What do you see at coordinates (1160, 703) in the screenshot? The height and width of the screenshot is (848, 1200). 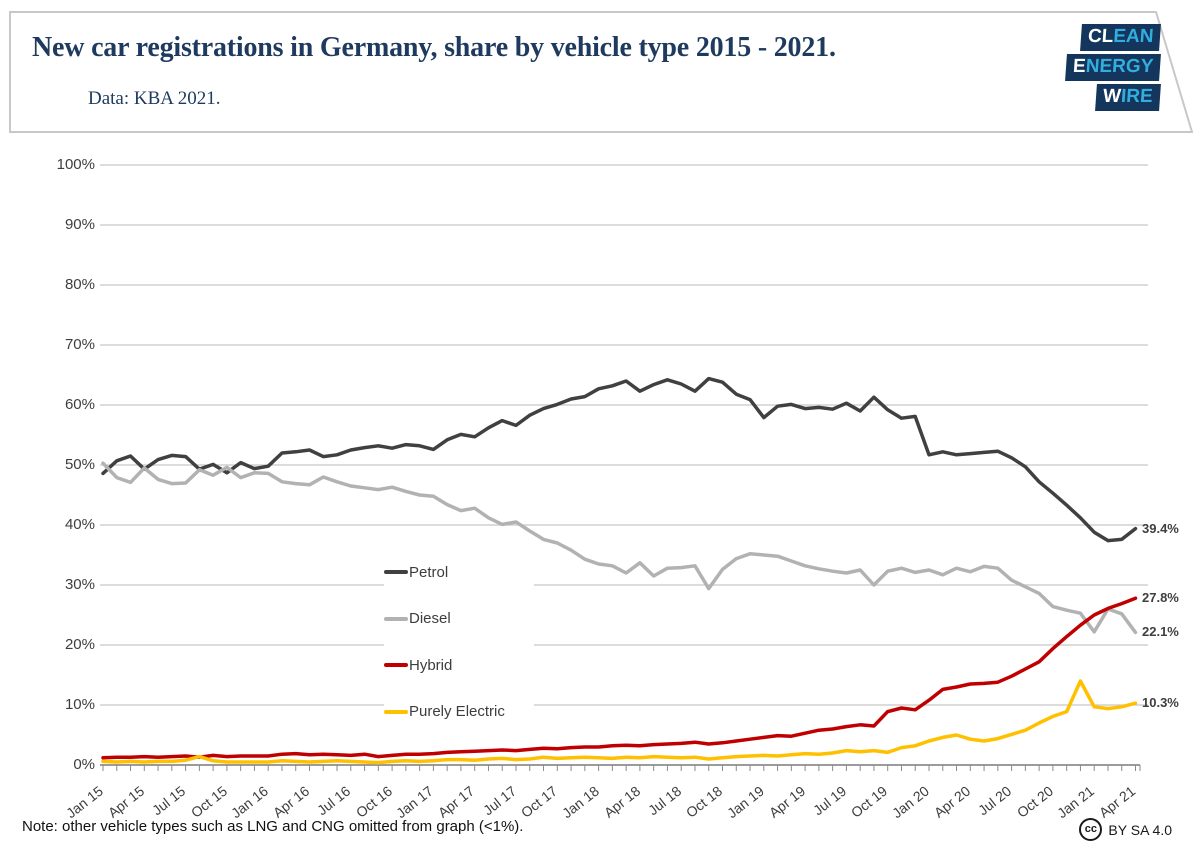 I see `end-label-purely-electric: 10.3%` at bounding box center [1160, 703].